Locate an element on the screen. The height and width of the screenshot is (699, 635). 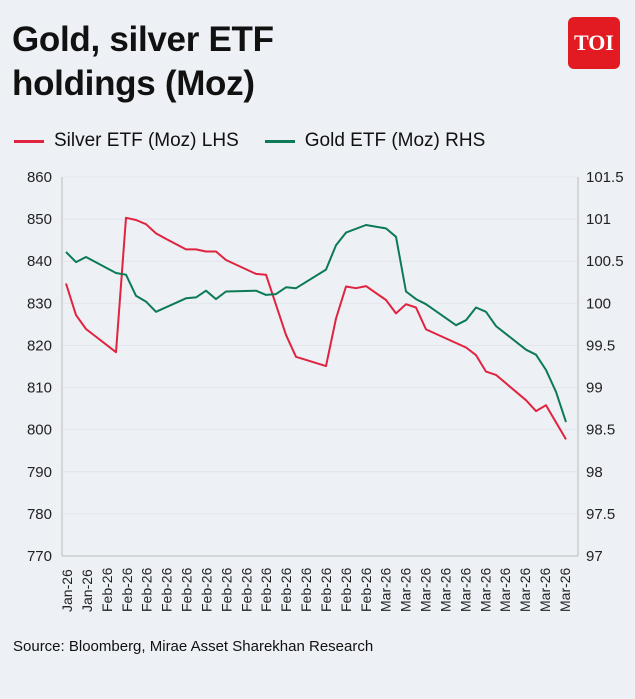
legend-item-gold: Gold ETF (Moz) RHS is located at coordinates (375, 141).